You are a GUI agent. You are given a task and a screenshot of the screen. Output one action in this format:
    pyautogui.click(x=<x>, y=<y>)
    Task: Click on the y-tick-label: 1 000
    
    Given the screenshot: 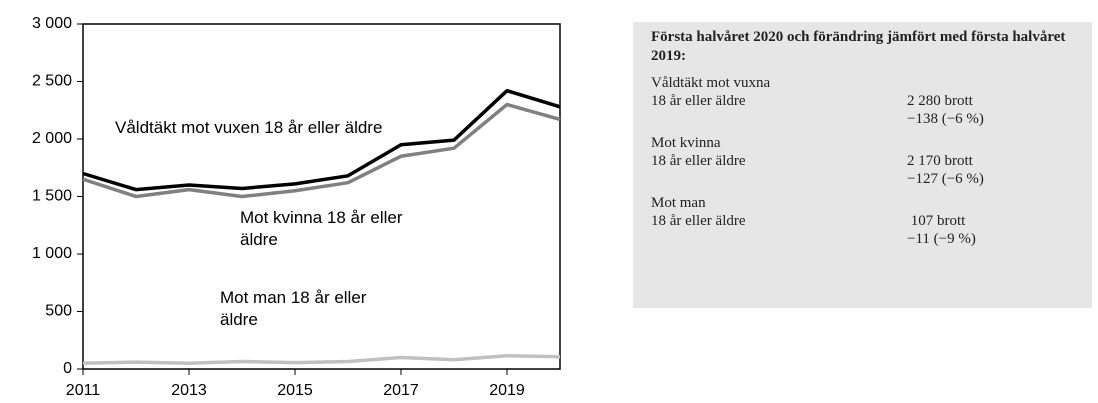 What is the action you would take?
    pyautogui.click(x=52, y=253)
    